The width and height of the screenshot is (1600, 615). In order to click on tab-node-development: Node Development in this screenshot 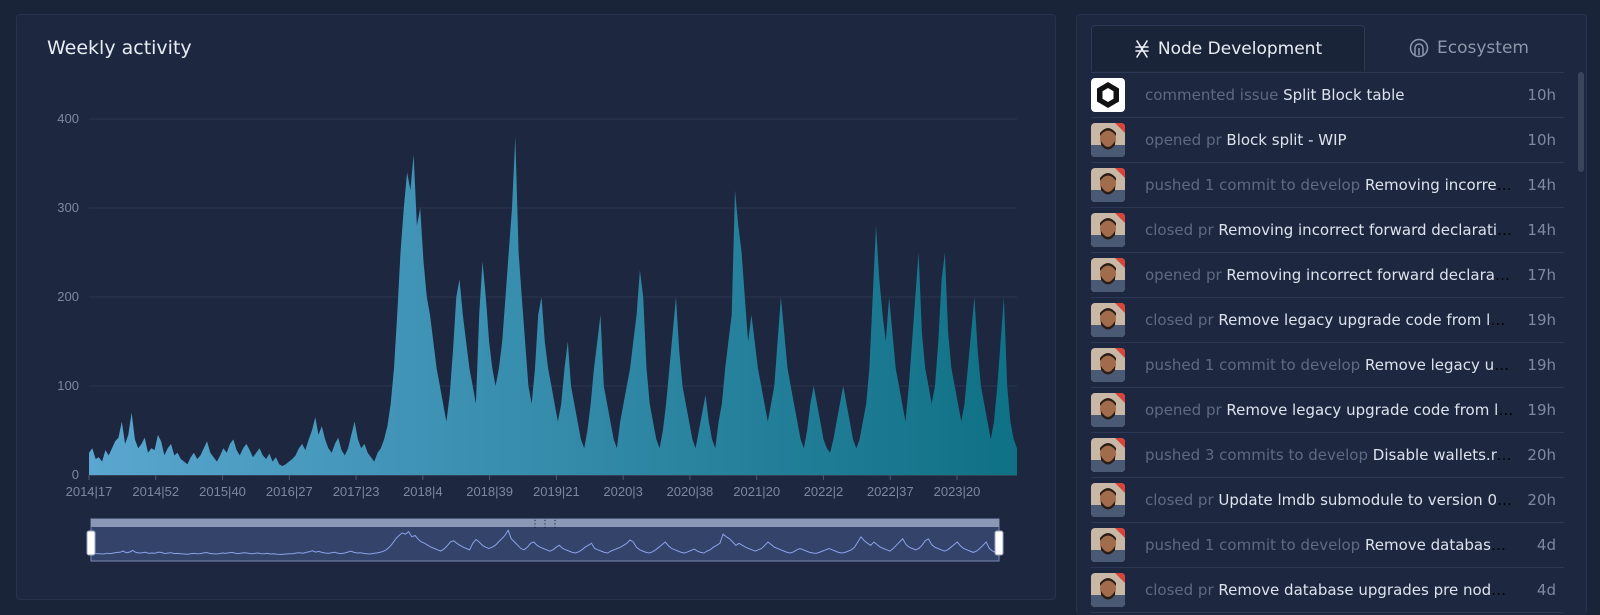, I will do `click(1228, 48)`.